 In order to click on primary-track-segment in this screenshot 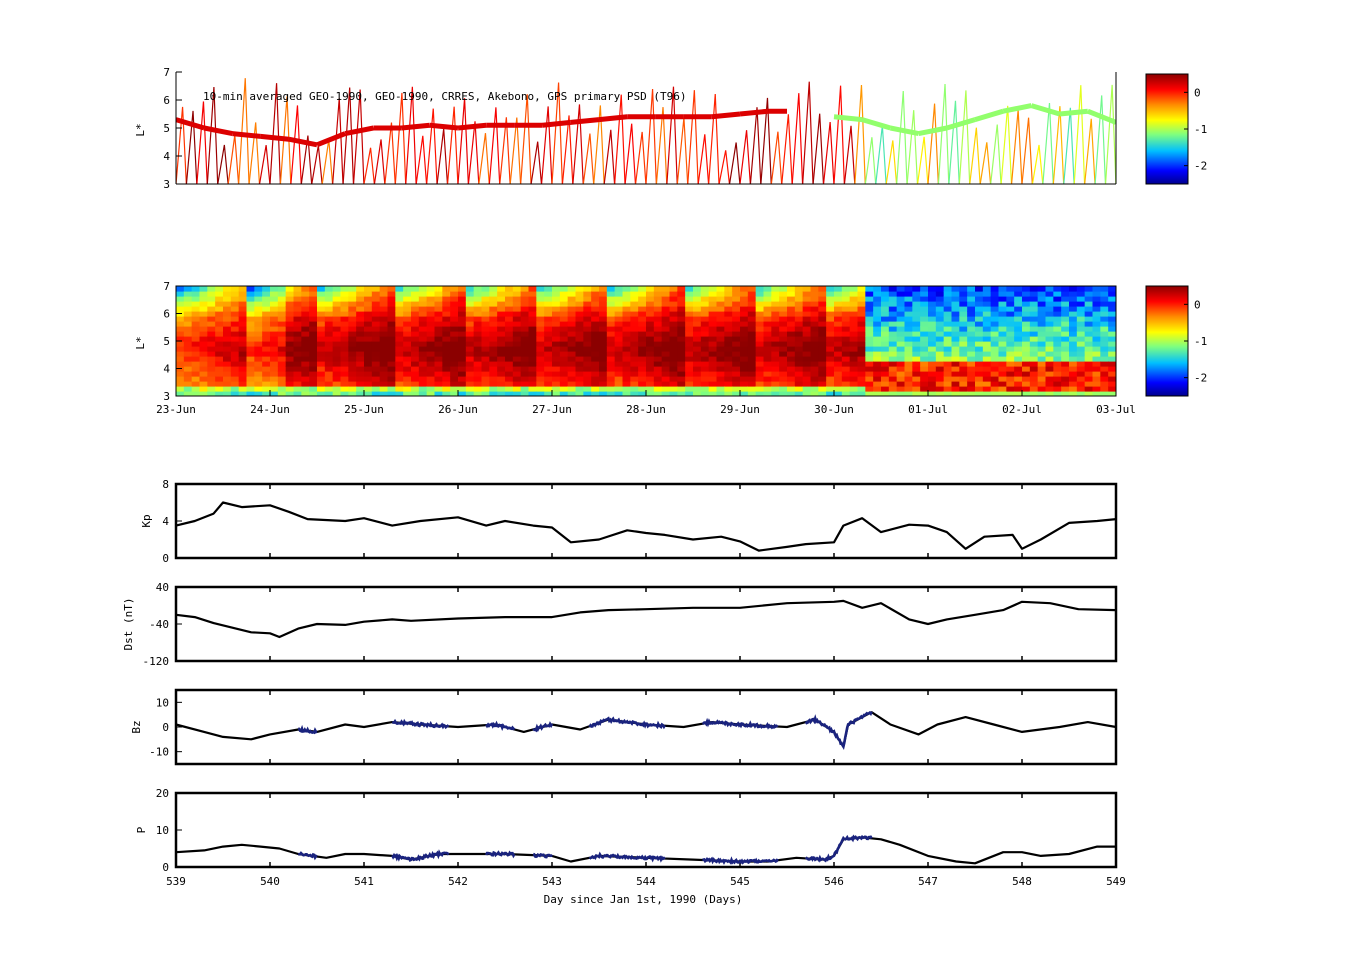, I will do `click(275, 137)`.